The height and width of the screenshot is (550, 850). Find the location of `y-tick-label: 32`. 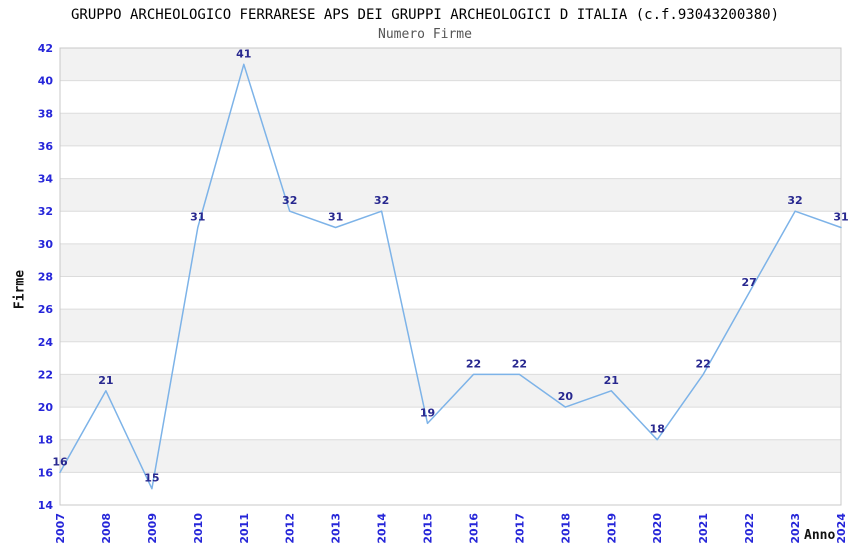

y-tick-label: 32 is located at coordinates (45, 211).